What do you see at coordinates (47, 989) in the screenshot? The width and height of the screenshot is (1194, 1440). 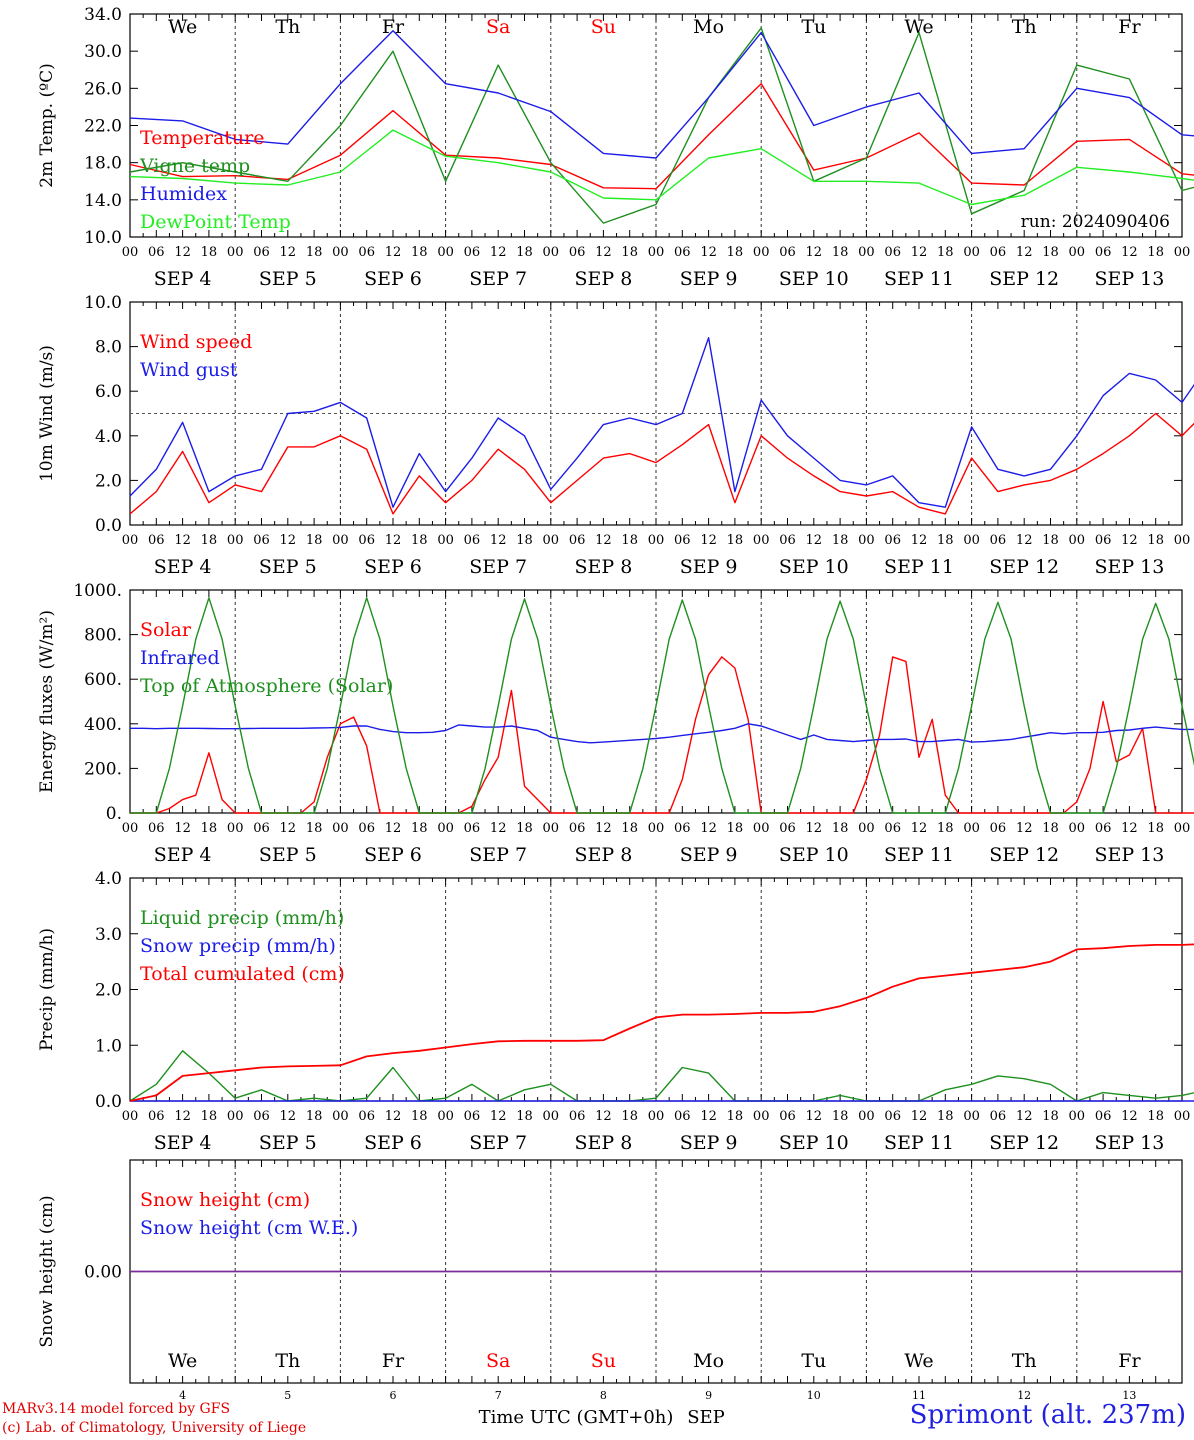 I see `precip-y-axis-label: Precip (mm/h)` at bounding box center [47, 989].